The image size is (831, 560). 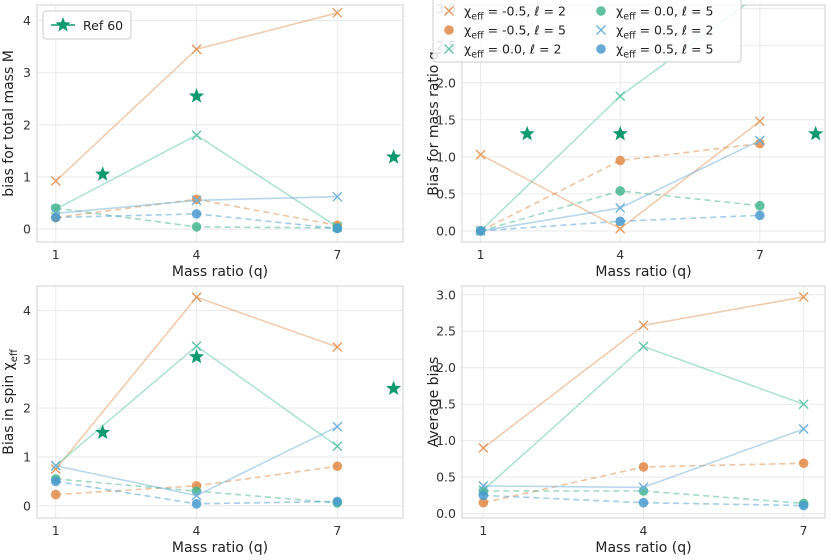 I want to click on legend-entry: χeff = 0.0, ℓ = 2, so click(x=502, y=51).